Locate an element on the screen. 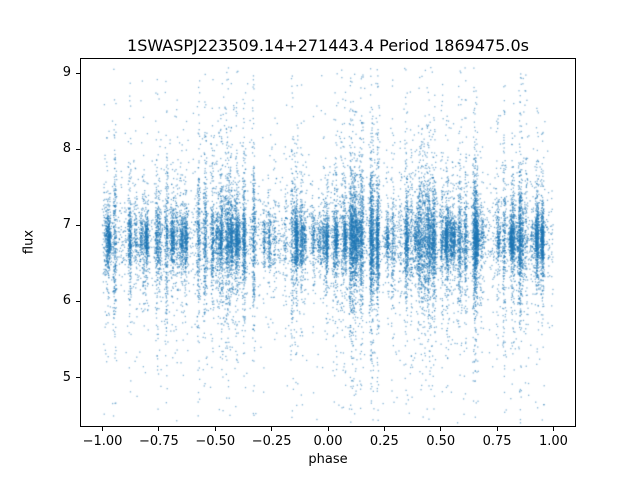  x-tick-label: 0.25 is located at coordinates (384, 441).